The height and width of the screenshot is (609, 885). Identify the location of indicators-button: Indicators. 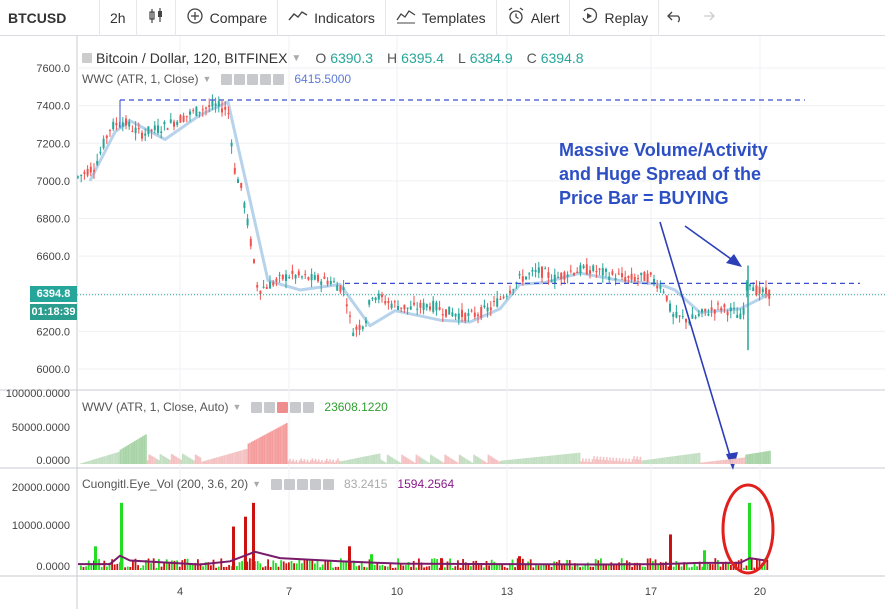
(332, 18).